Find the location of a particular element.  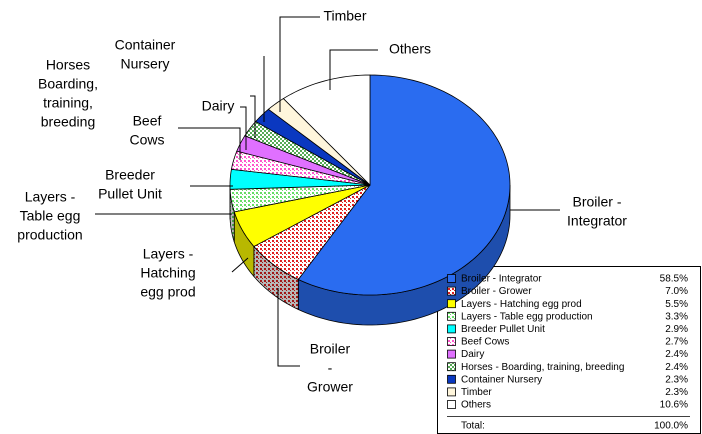

legend-label: Dairy is located at coordinates (472, 354).